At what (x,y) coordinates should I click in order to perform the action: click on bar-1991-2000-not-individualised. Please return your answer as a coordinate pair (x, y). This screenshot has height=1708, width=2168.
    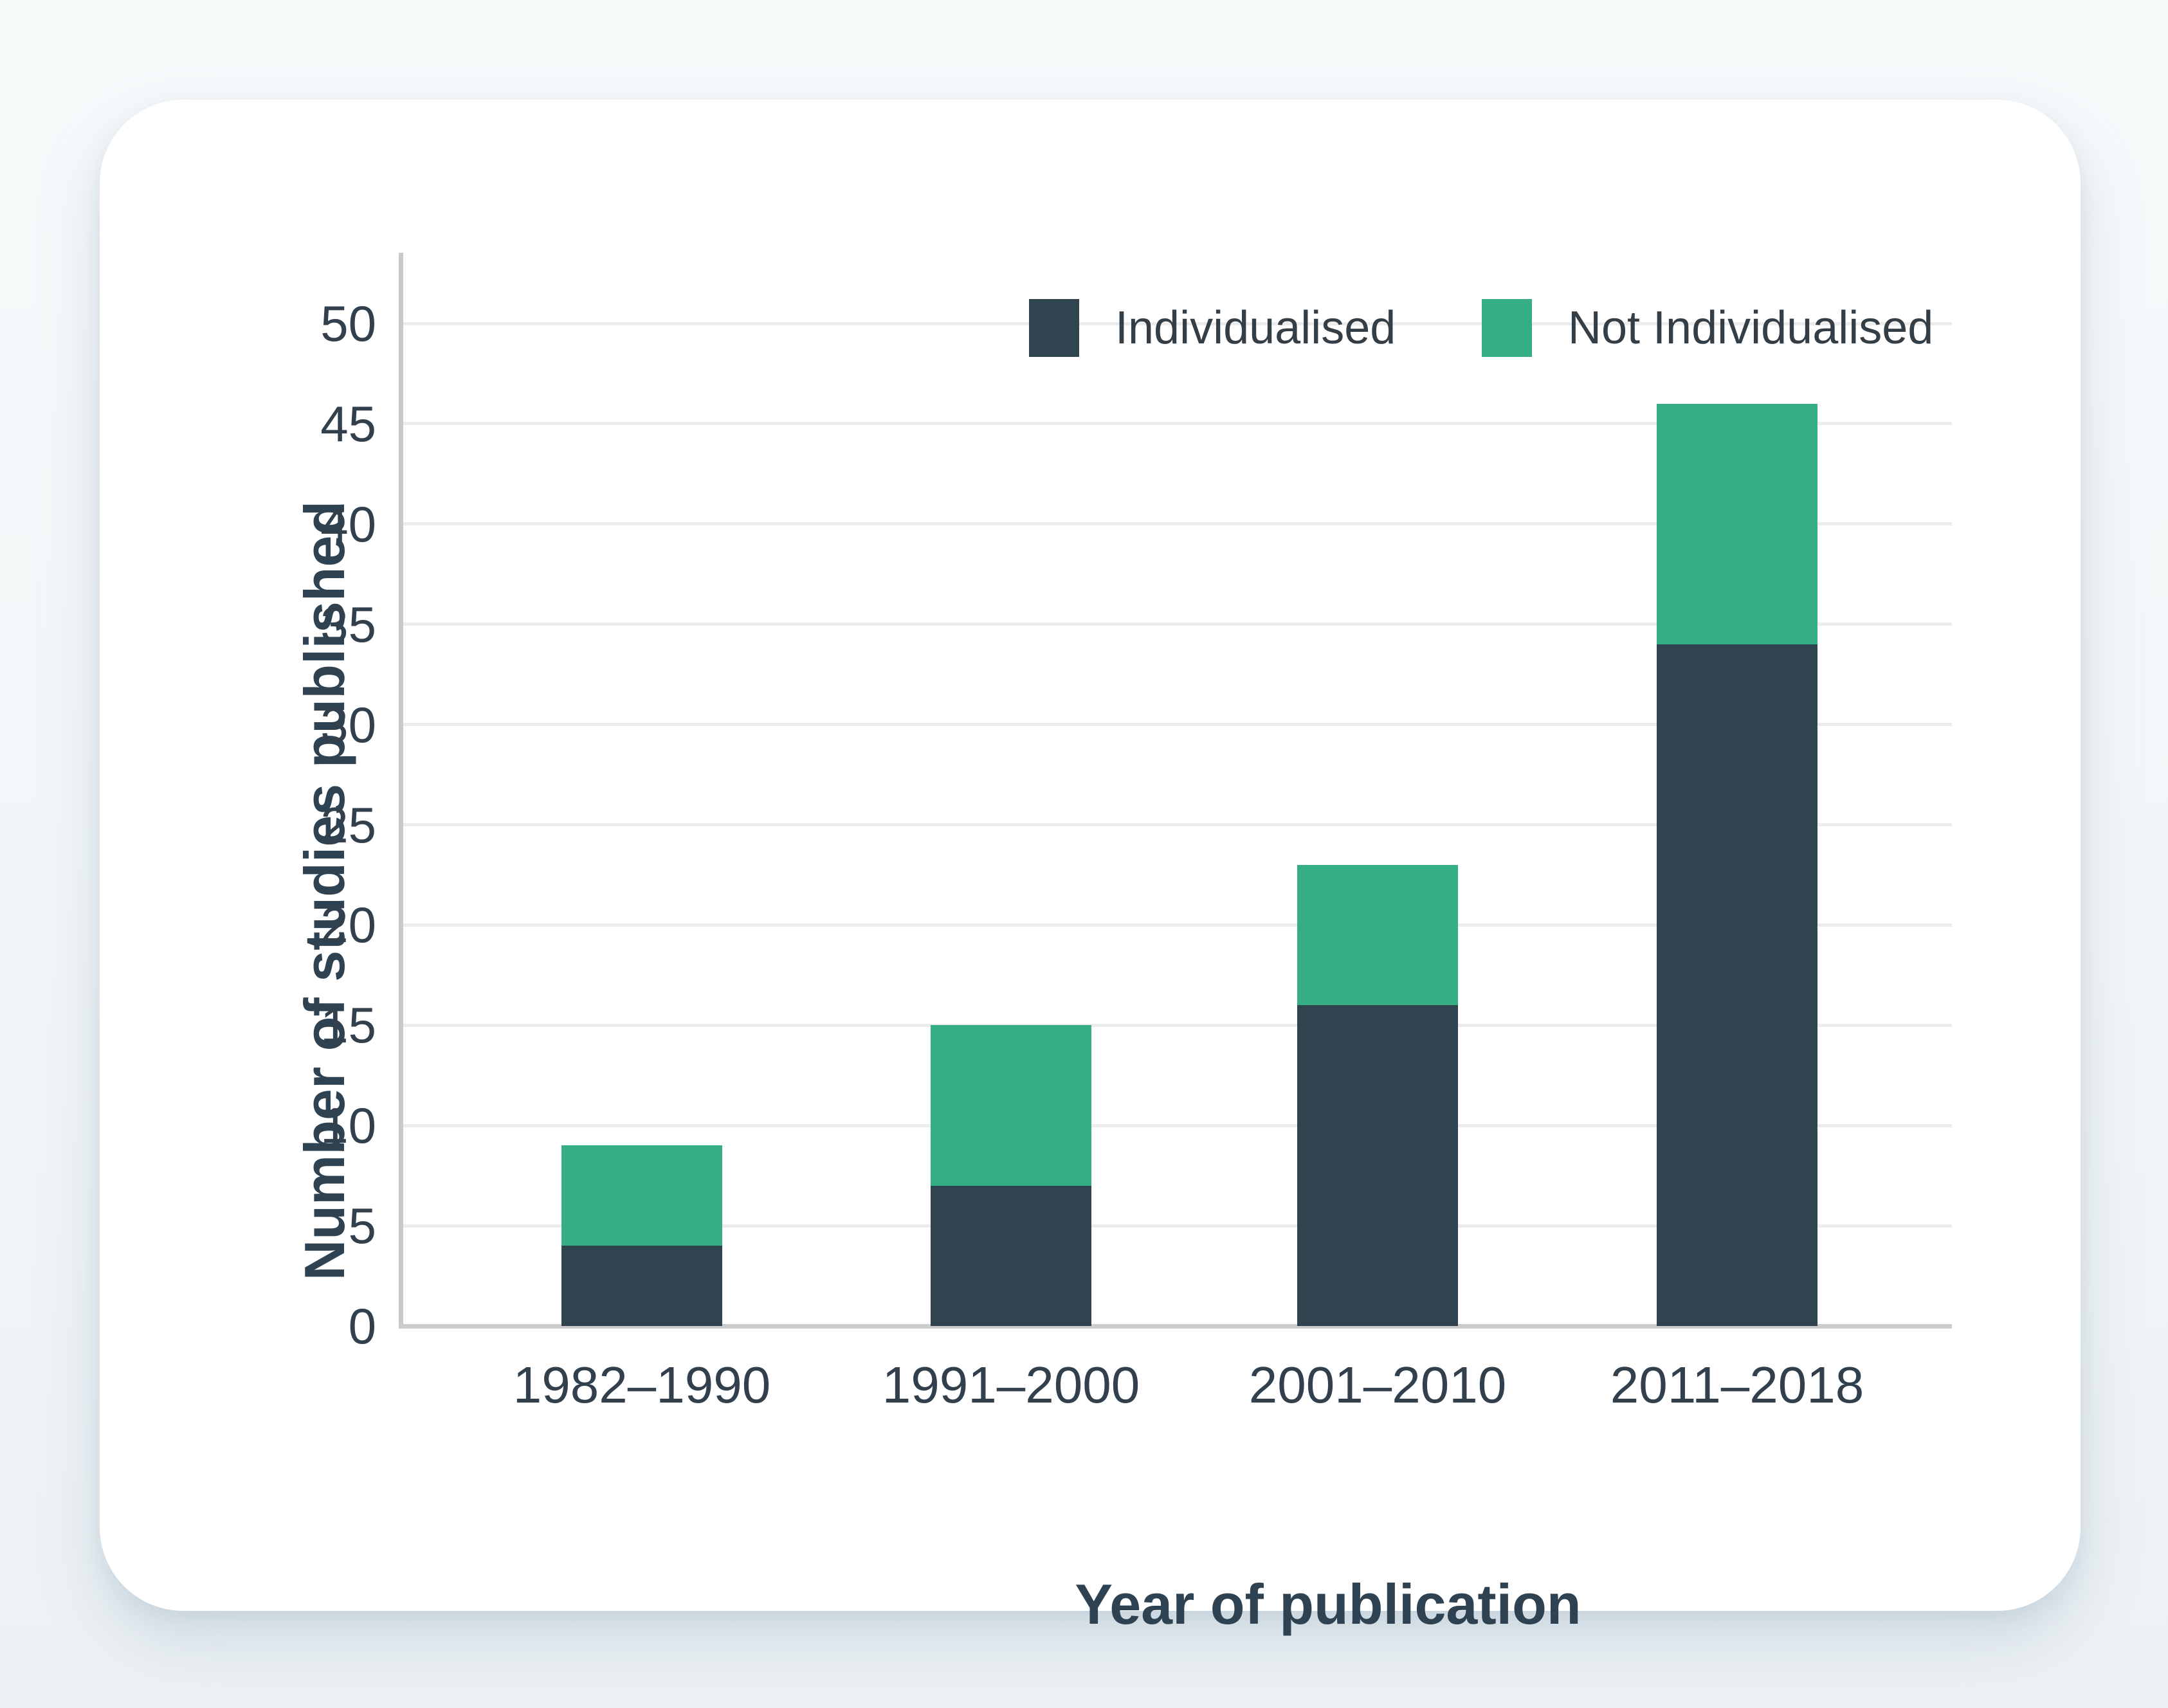
    Looking at the image, I should click on (1011, 1105).